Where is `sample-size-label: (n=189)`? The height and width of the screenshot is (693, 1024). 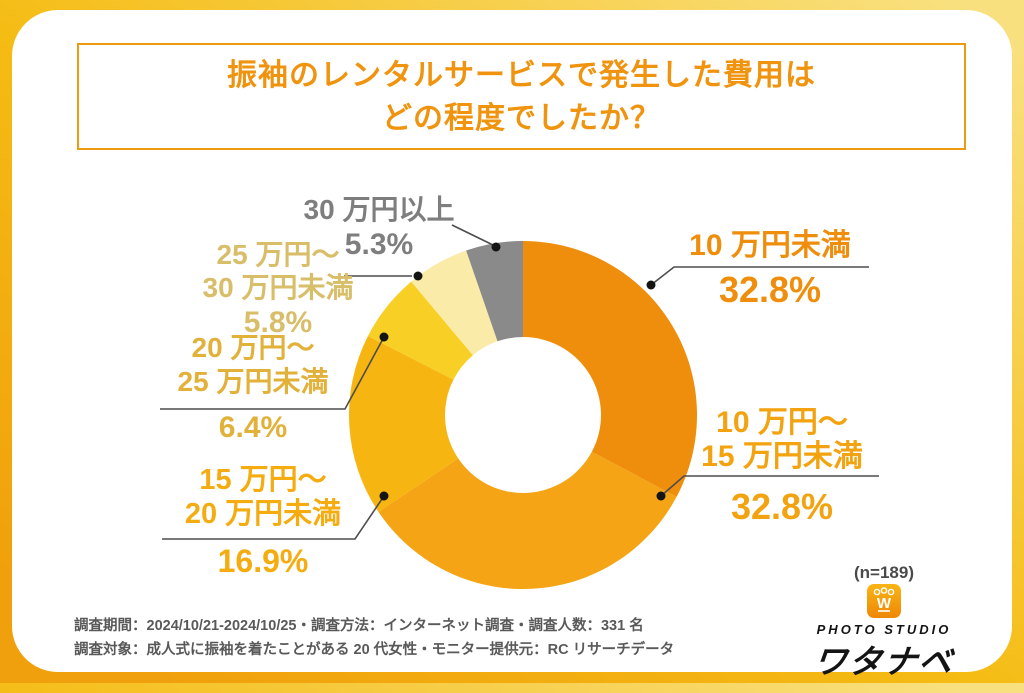
sample-size-label: (n=189) is located at coordinates (884, 572).